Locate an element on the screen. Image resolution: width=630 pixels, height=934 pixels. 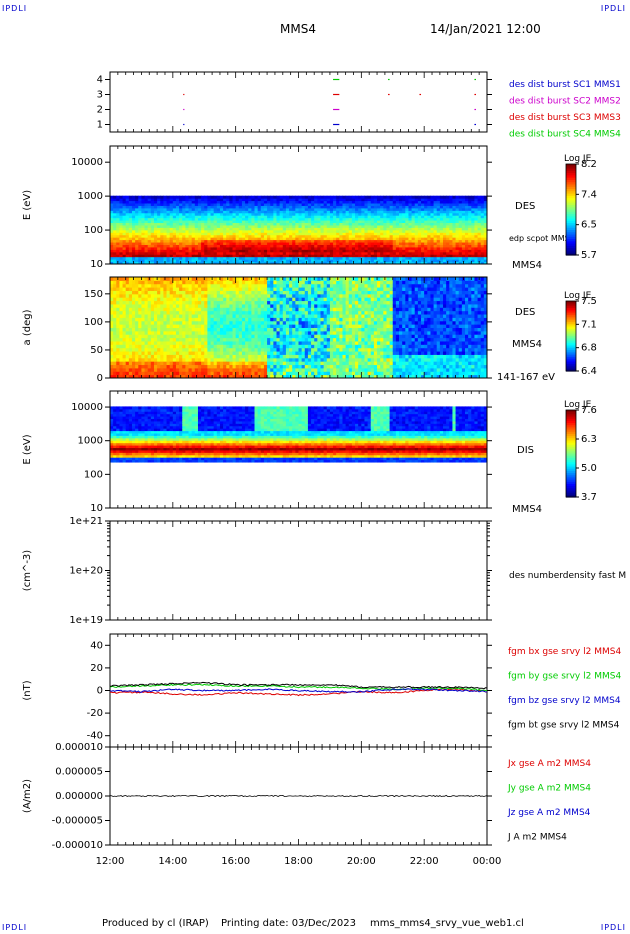
energy-y-tick-label: 10000 is located at coordinates (87, 162).